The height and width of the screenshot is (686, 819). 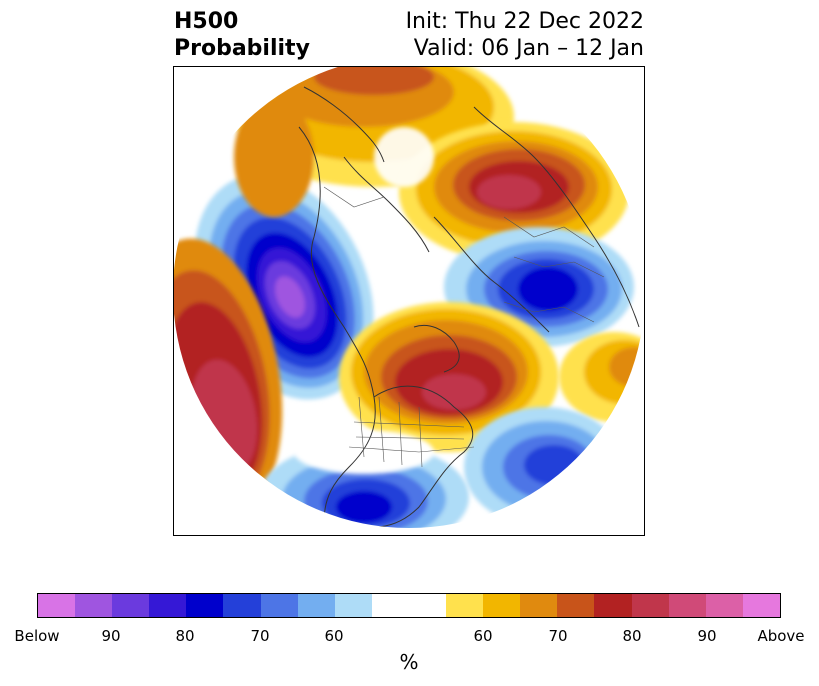 What do you see at coordinates (544, 467) in the screenshot?
I see `atlantic-low-anomaly` at bounding box center [544, 467].